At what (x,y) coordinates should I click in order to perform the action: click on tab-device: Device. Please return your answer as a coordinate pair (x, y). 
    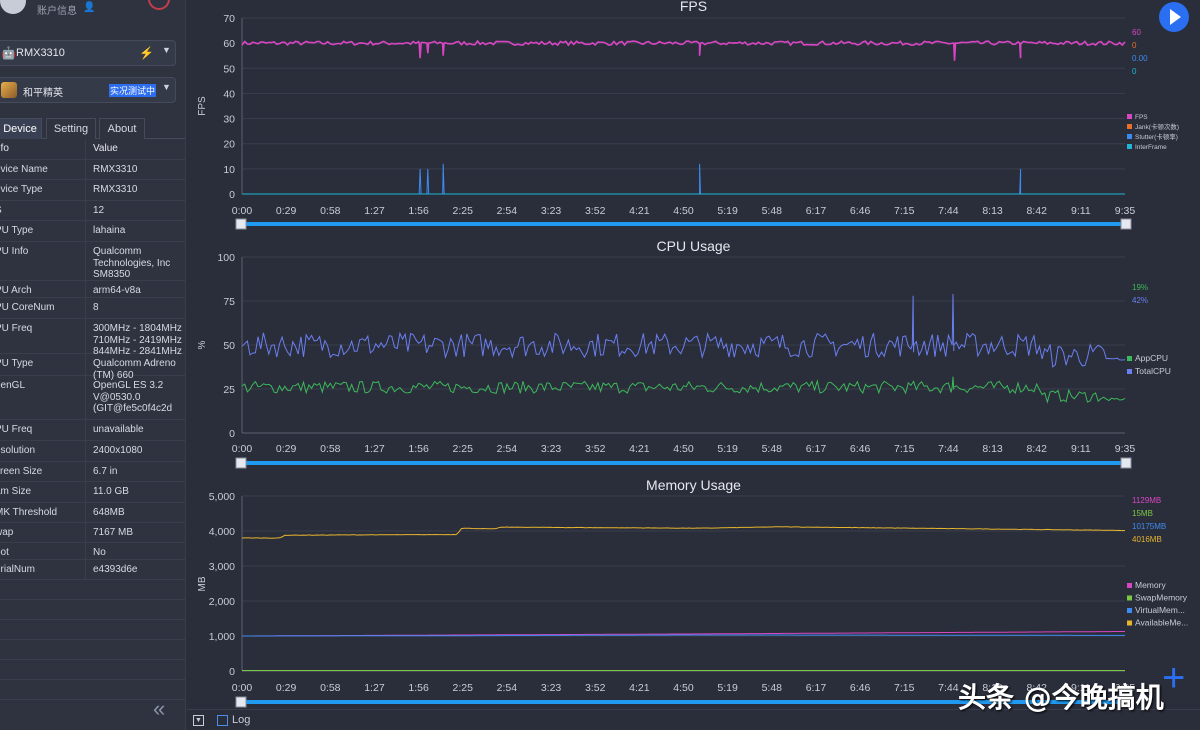
    Looking at the image, I should click on (21, 128).